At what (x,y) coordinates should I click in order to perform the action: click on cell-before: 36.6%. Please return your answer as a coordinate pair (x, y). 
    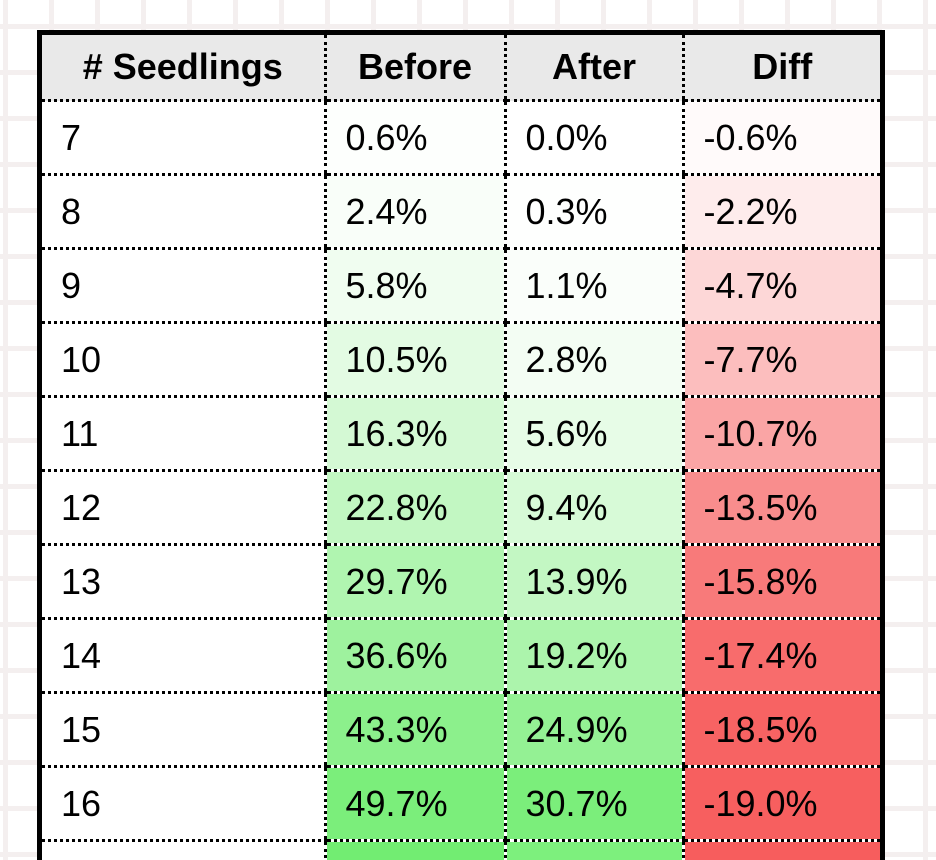
    Looking at the image, I should click on (414, 656).